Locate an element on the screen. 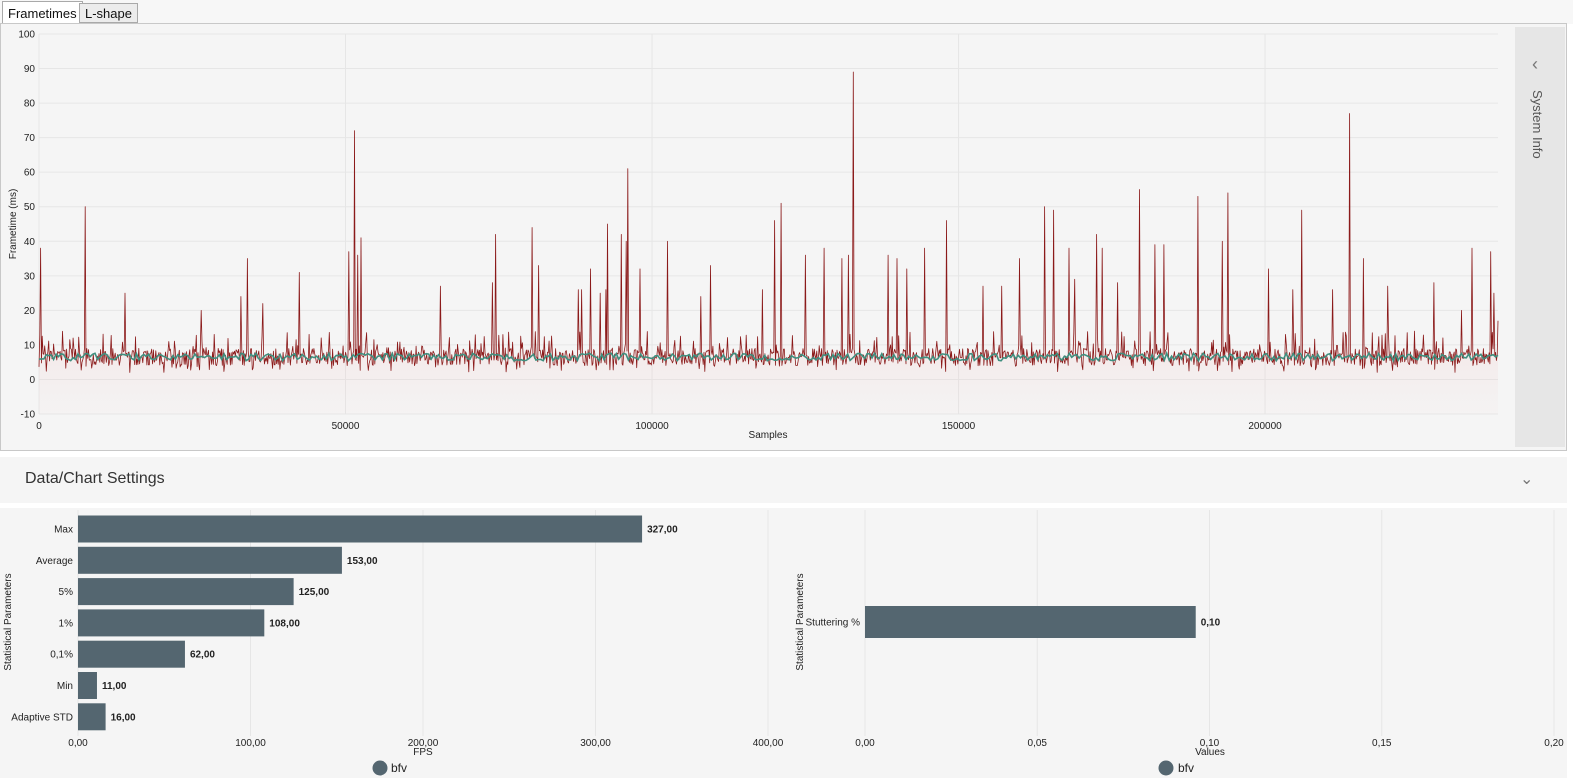 The width and height of the screenshot is (1573, 780). x-tick-label: 0,20 is located at coordinates (1554, 743).